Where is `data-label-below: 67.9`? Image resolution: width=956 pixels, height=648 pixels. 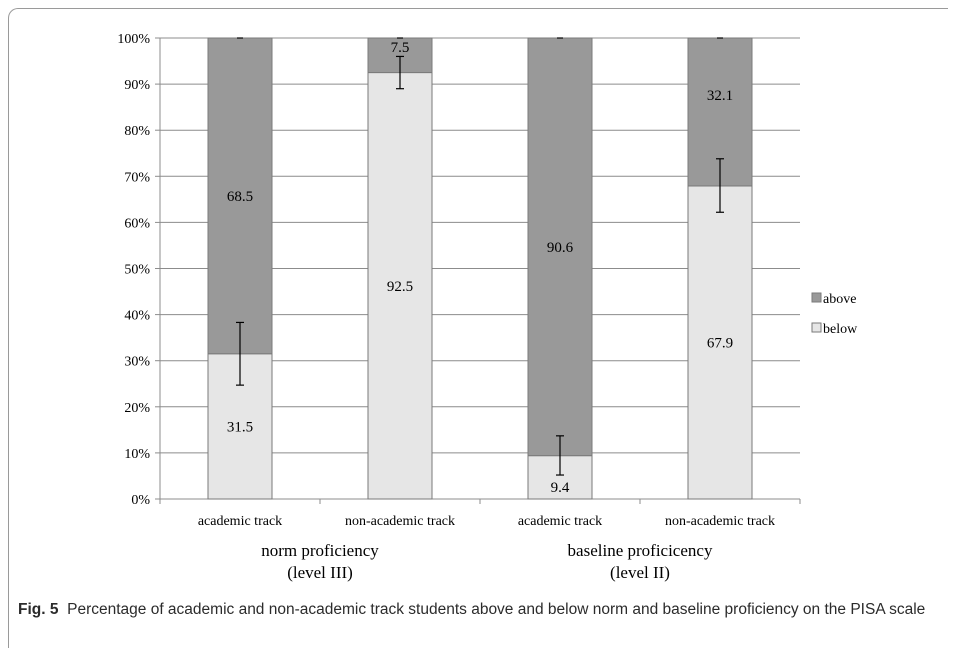 data-label-below: 67.9 is located at coordinates (720, 343).